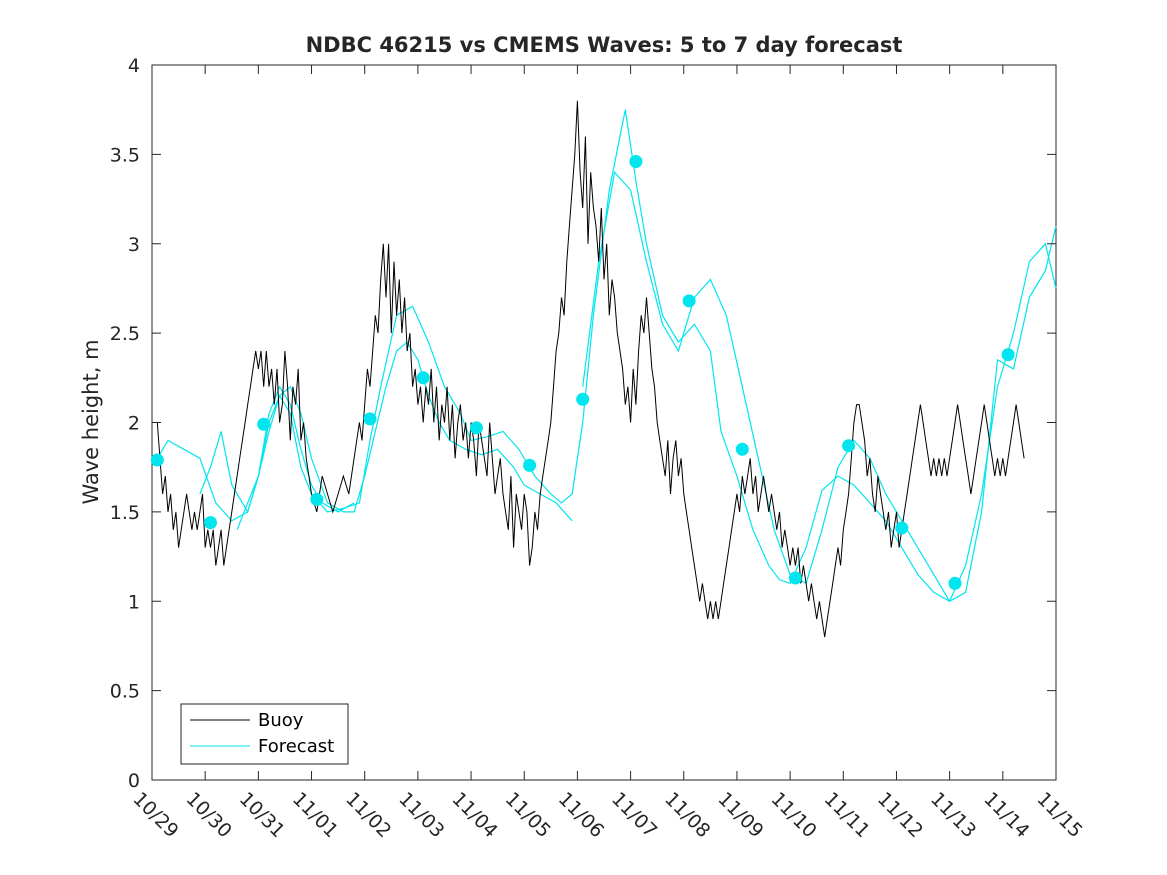  I want to click on legend-forecast-label: Forecast, so click(296, 746).